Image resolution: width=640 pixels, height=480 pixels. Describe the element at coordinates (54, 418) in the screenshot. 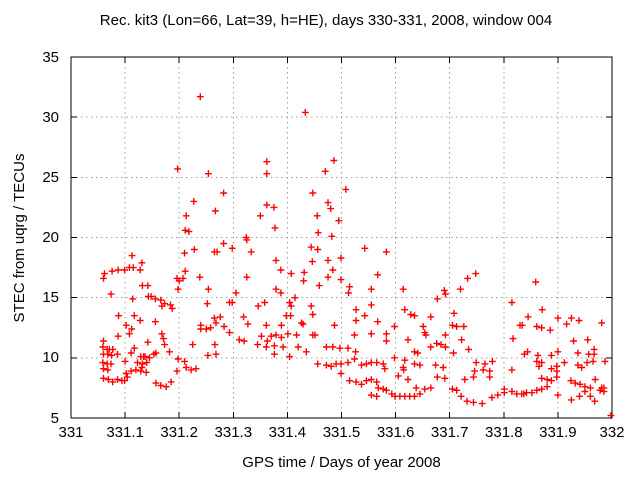

I see `y-tick-label: 5` at that location.